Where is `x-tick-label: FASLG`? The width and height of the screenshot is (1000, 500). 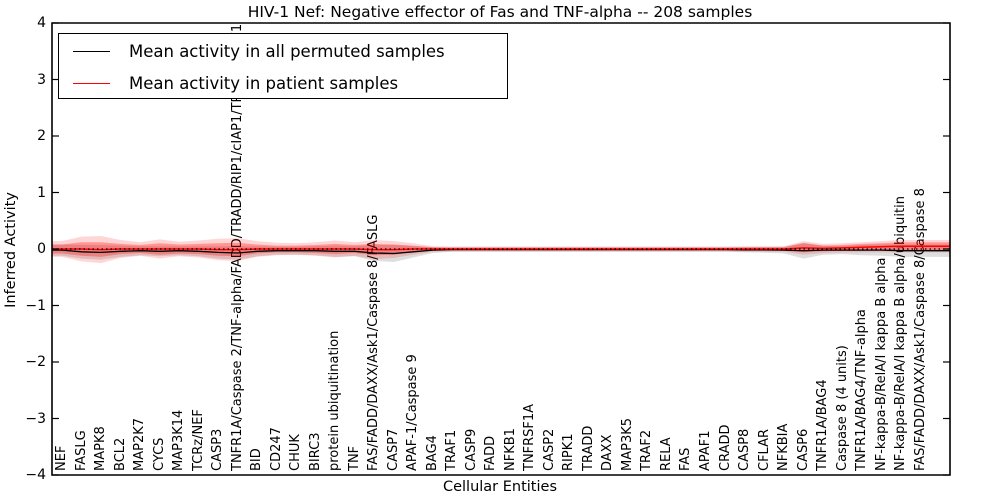
x-tick-label: FASLG is located at coordinates (81, 450).